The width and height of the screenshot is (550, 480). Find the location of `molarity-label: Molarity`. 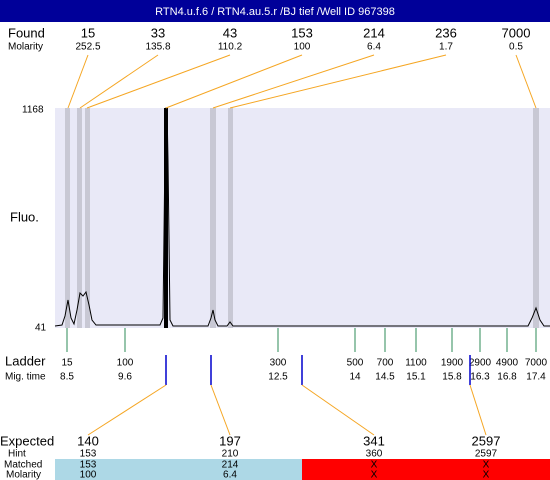

molarity-label: Molarity is located at coordinates (23, 475).